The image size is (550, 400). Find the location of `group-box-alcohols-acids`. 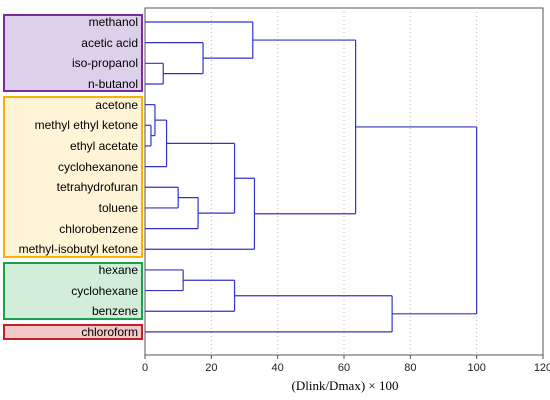

group-box-alcohols-acids is located at coordinates (73, 53).